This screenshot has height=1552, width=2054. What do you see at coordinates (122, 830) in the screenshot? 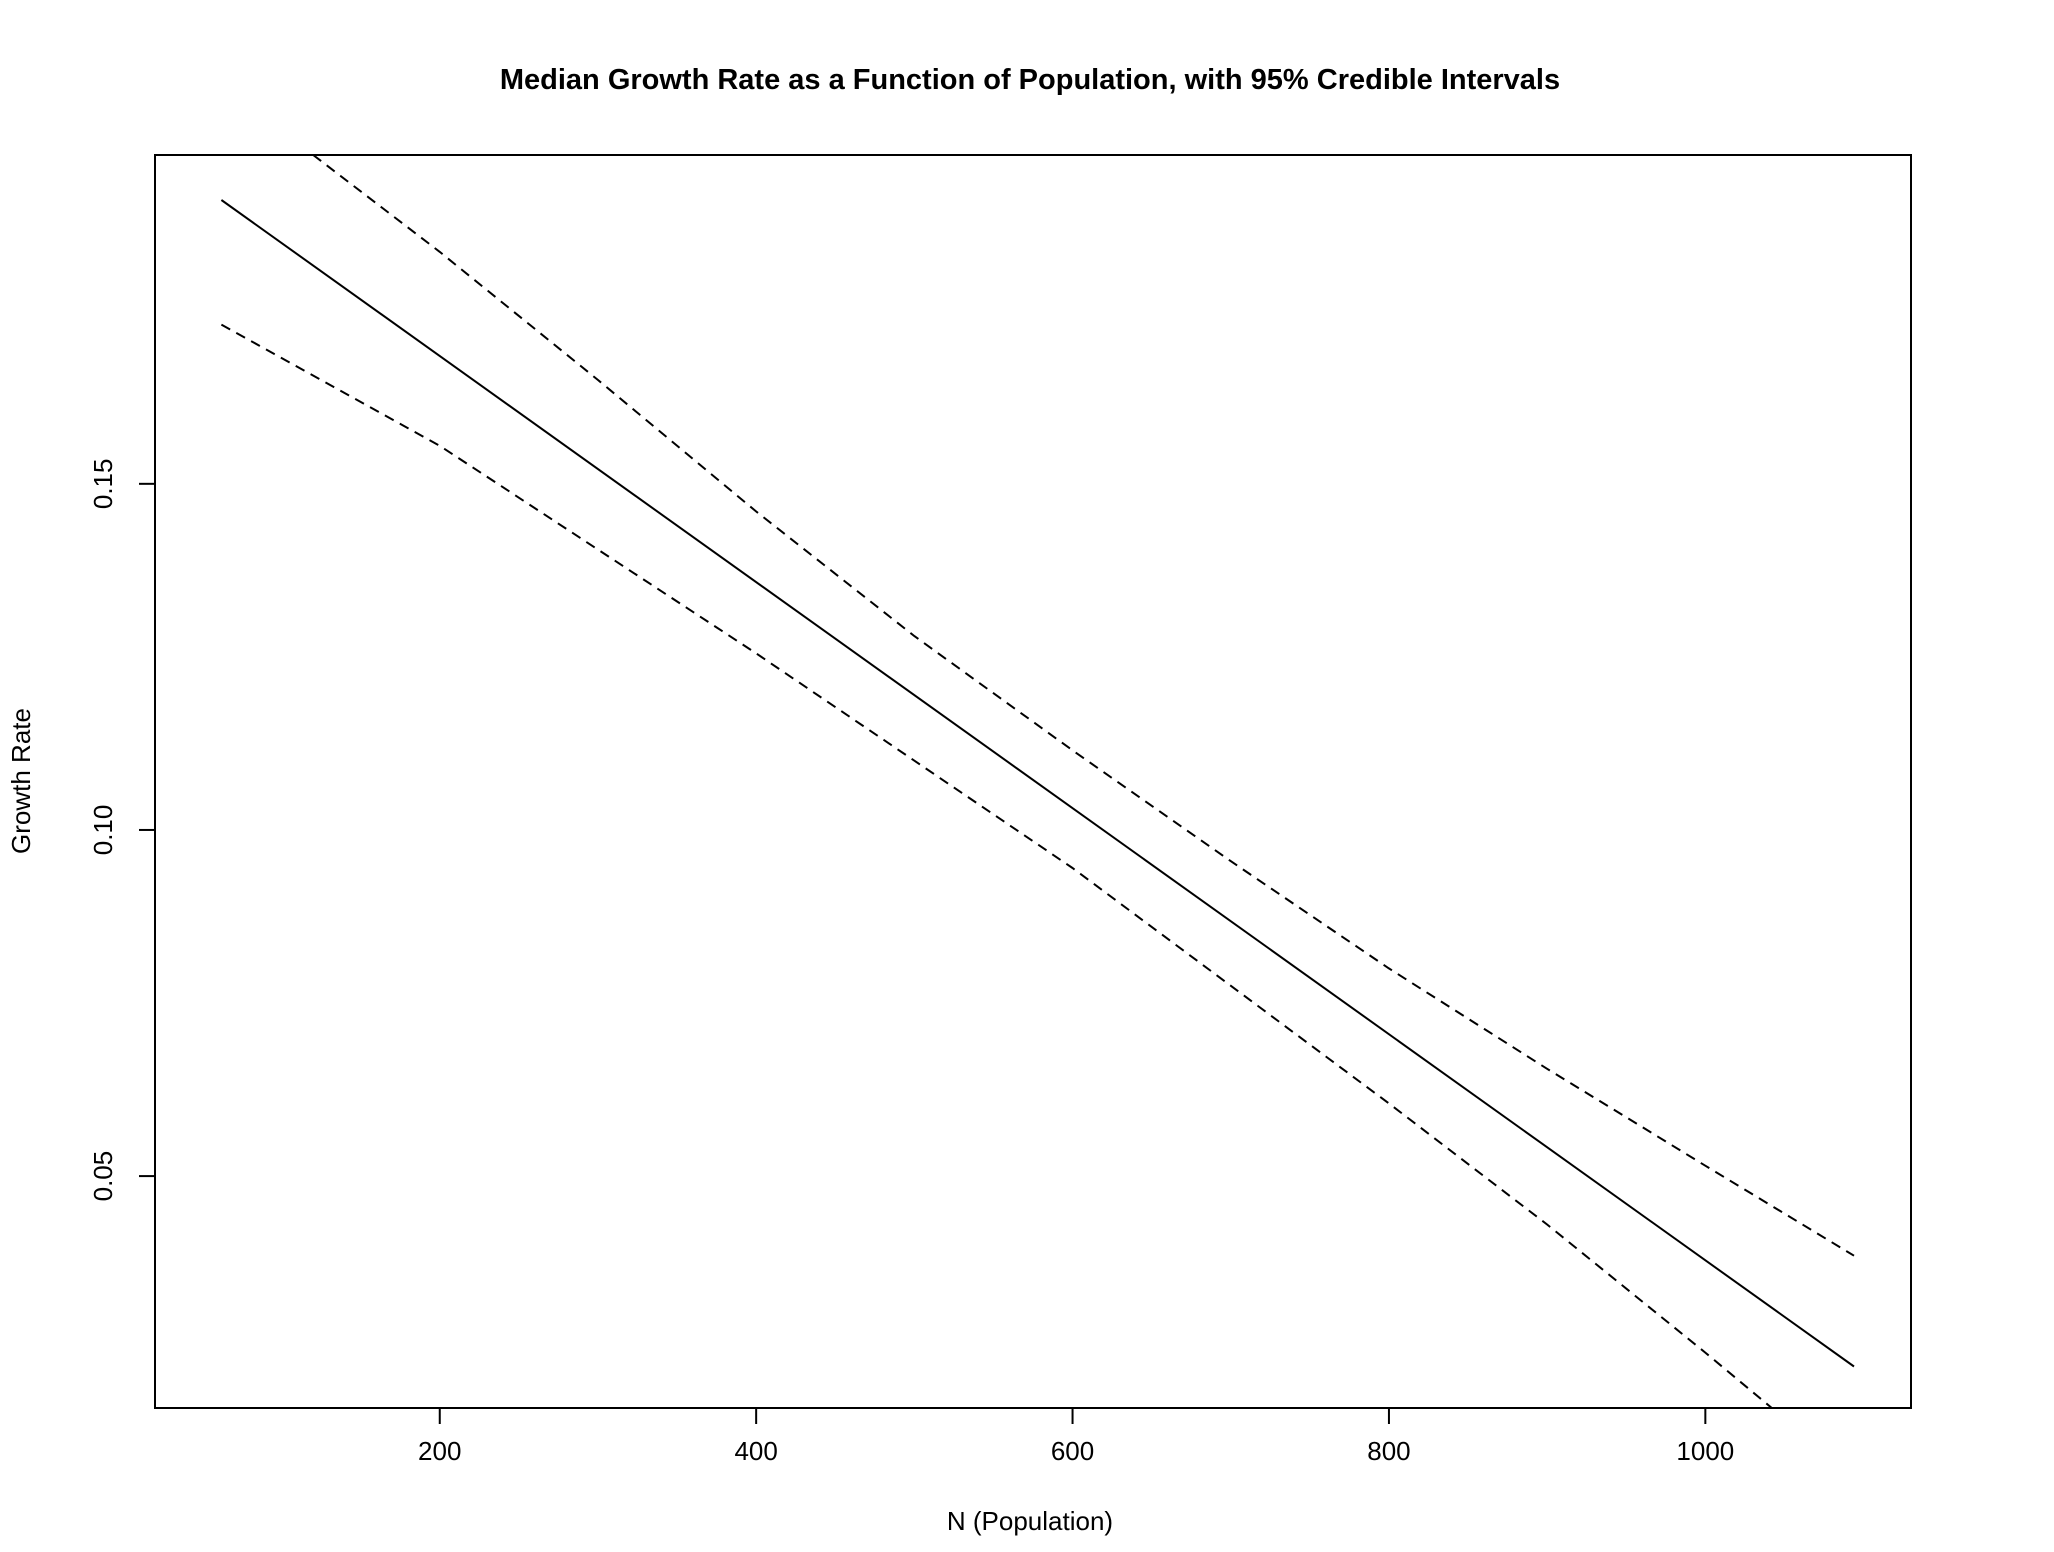
I see `y-axis: 0.05 0.10 0.15` at bounding box center [122, 830].